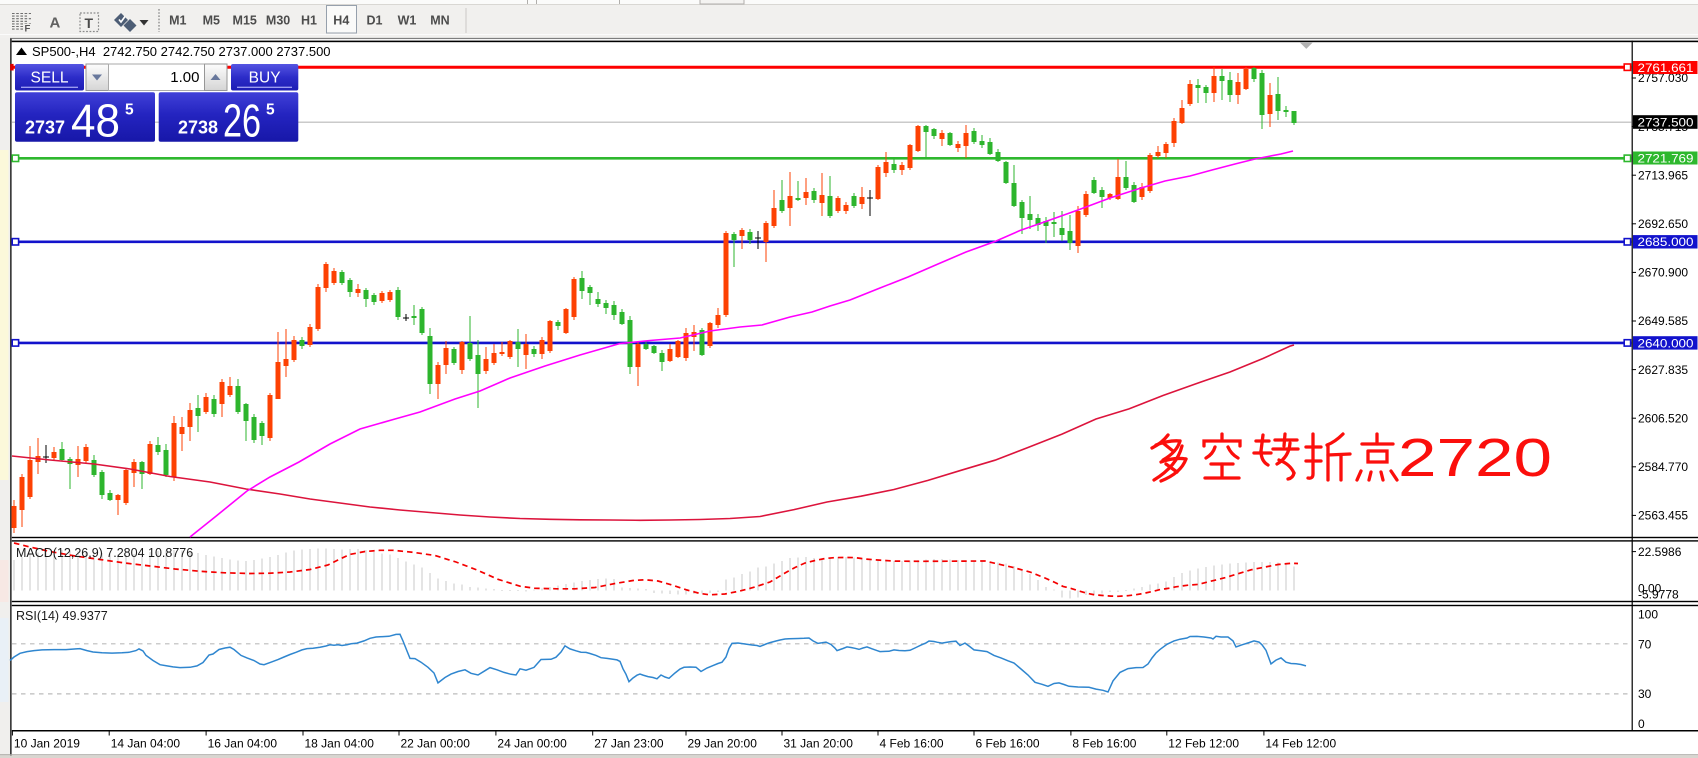  Describe the element at coordinates (629, 744) in the screenshot. I see `svg-text: 27 Jan 23:00` at that location.